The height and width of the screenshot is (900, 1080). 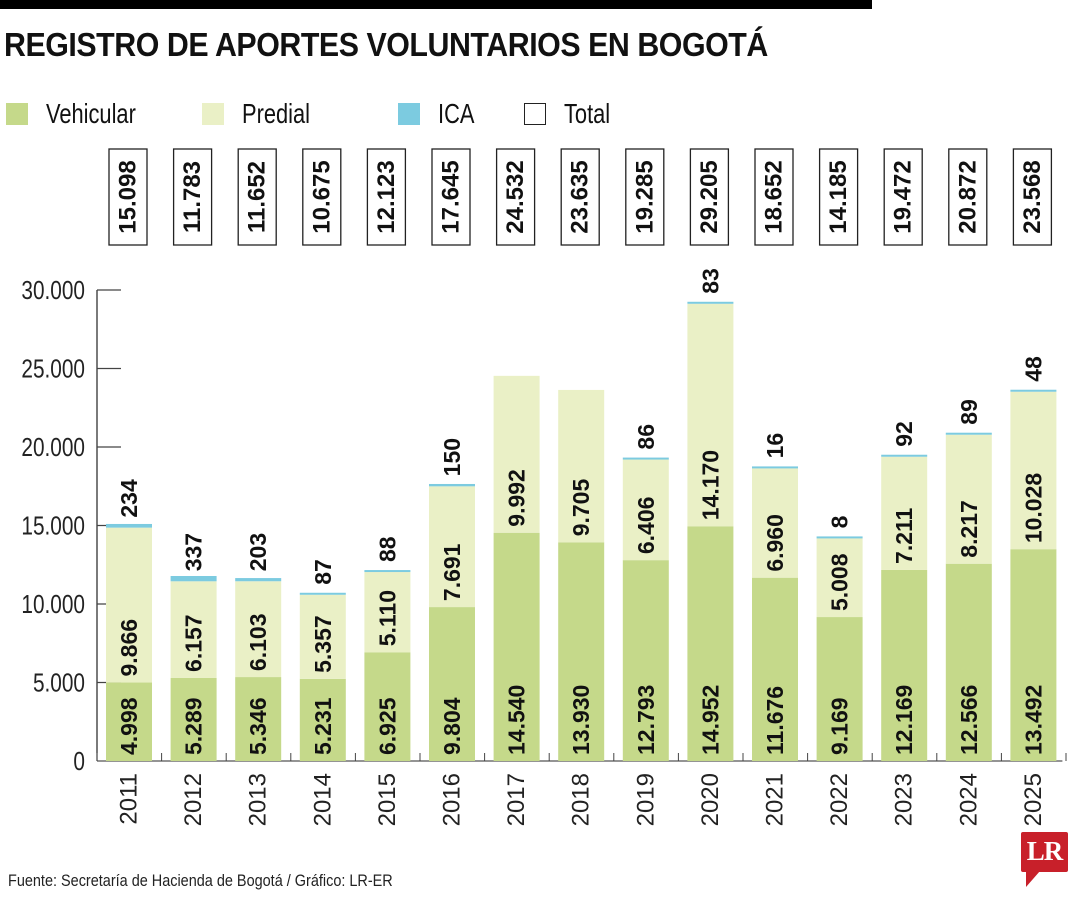 What do you see at coordinates (840, 726) in the screenshot?
I see `data-label-vehicular: 9.169` at bounding box center [840, 726].